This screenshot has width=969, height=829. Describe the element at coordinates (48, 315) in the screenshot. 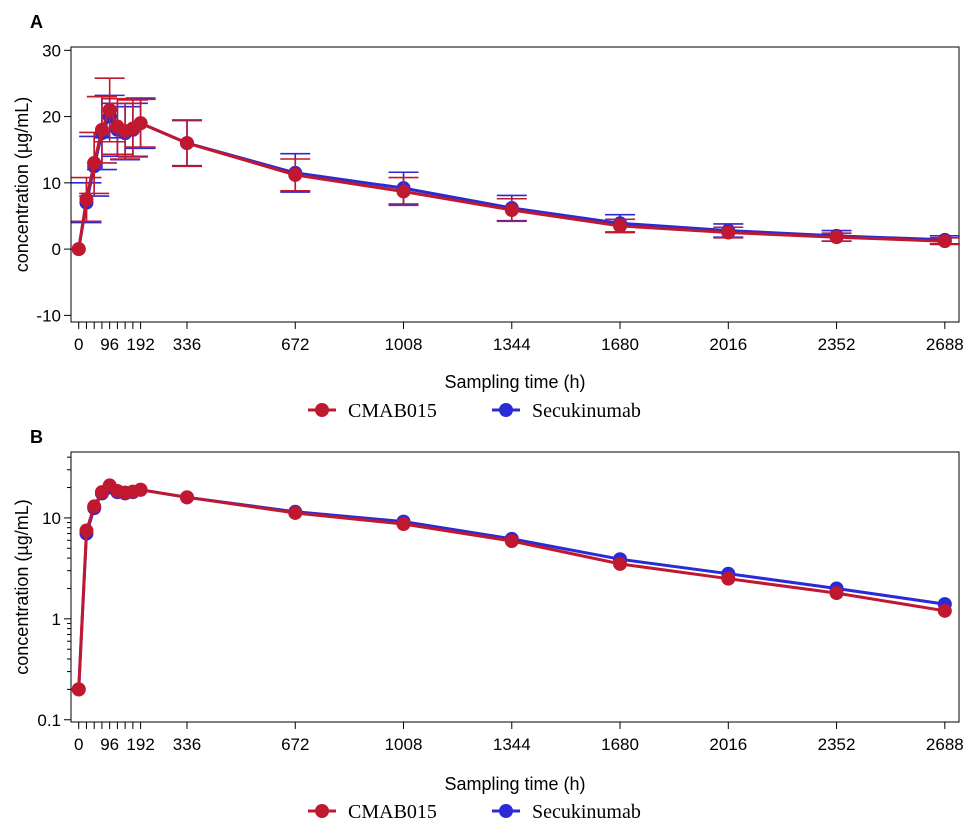

I see `y-tick-label: -10` at that location.